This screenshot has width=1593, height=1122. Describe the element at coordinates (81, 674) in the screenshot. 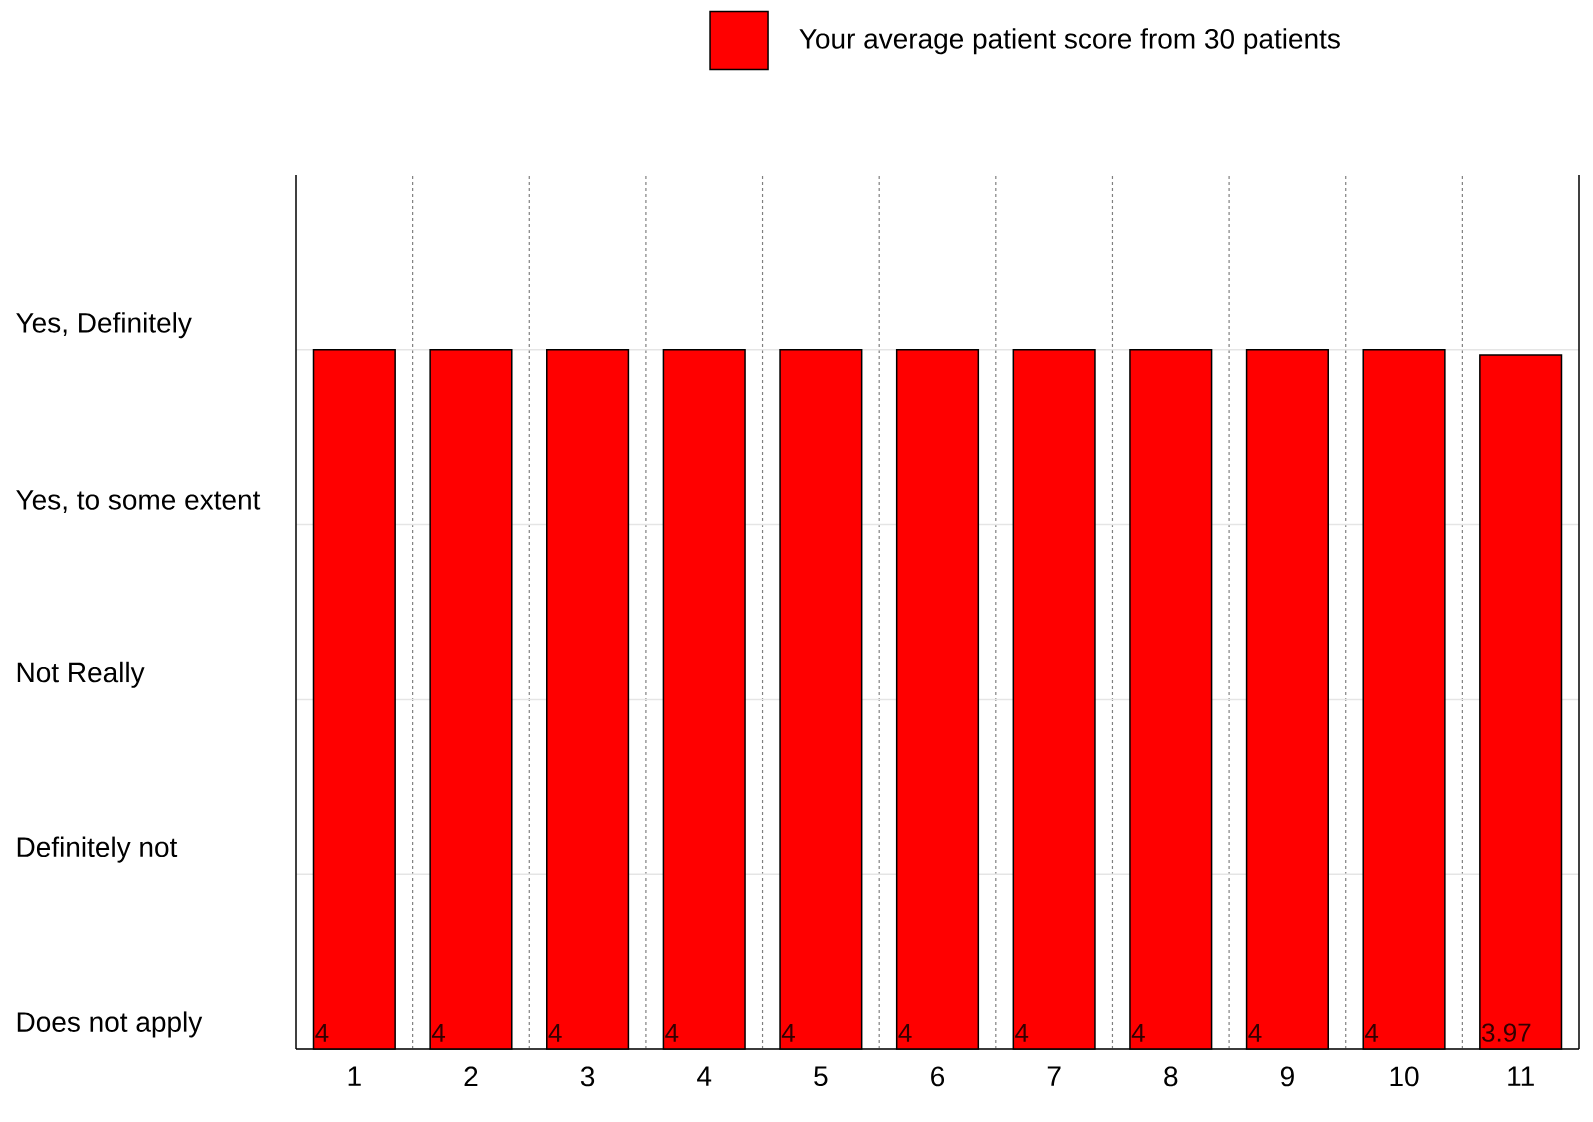

I see `text: Not Really` at that location.